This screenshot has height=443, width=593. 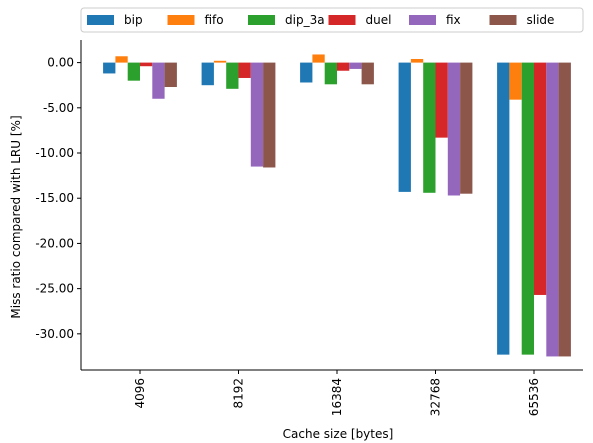 I want to click on x-tick-label-16384: 16384, so click(x=337, y=397).